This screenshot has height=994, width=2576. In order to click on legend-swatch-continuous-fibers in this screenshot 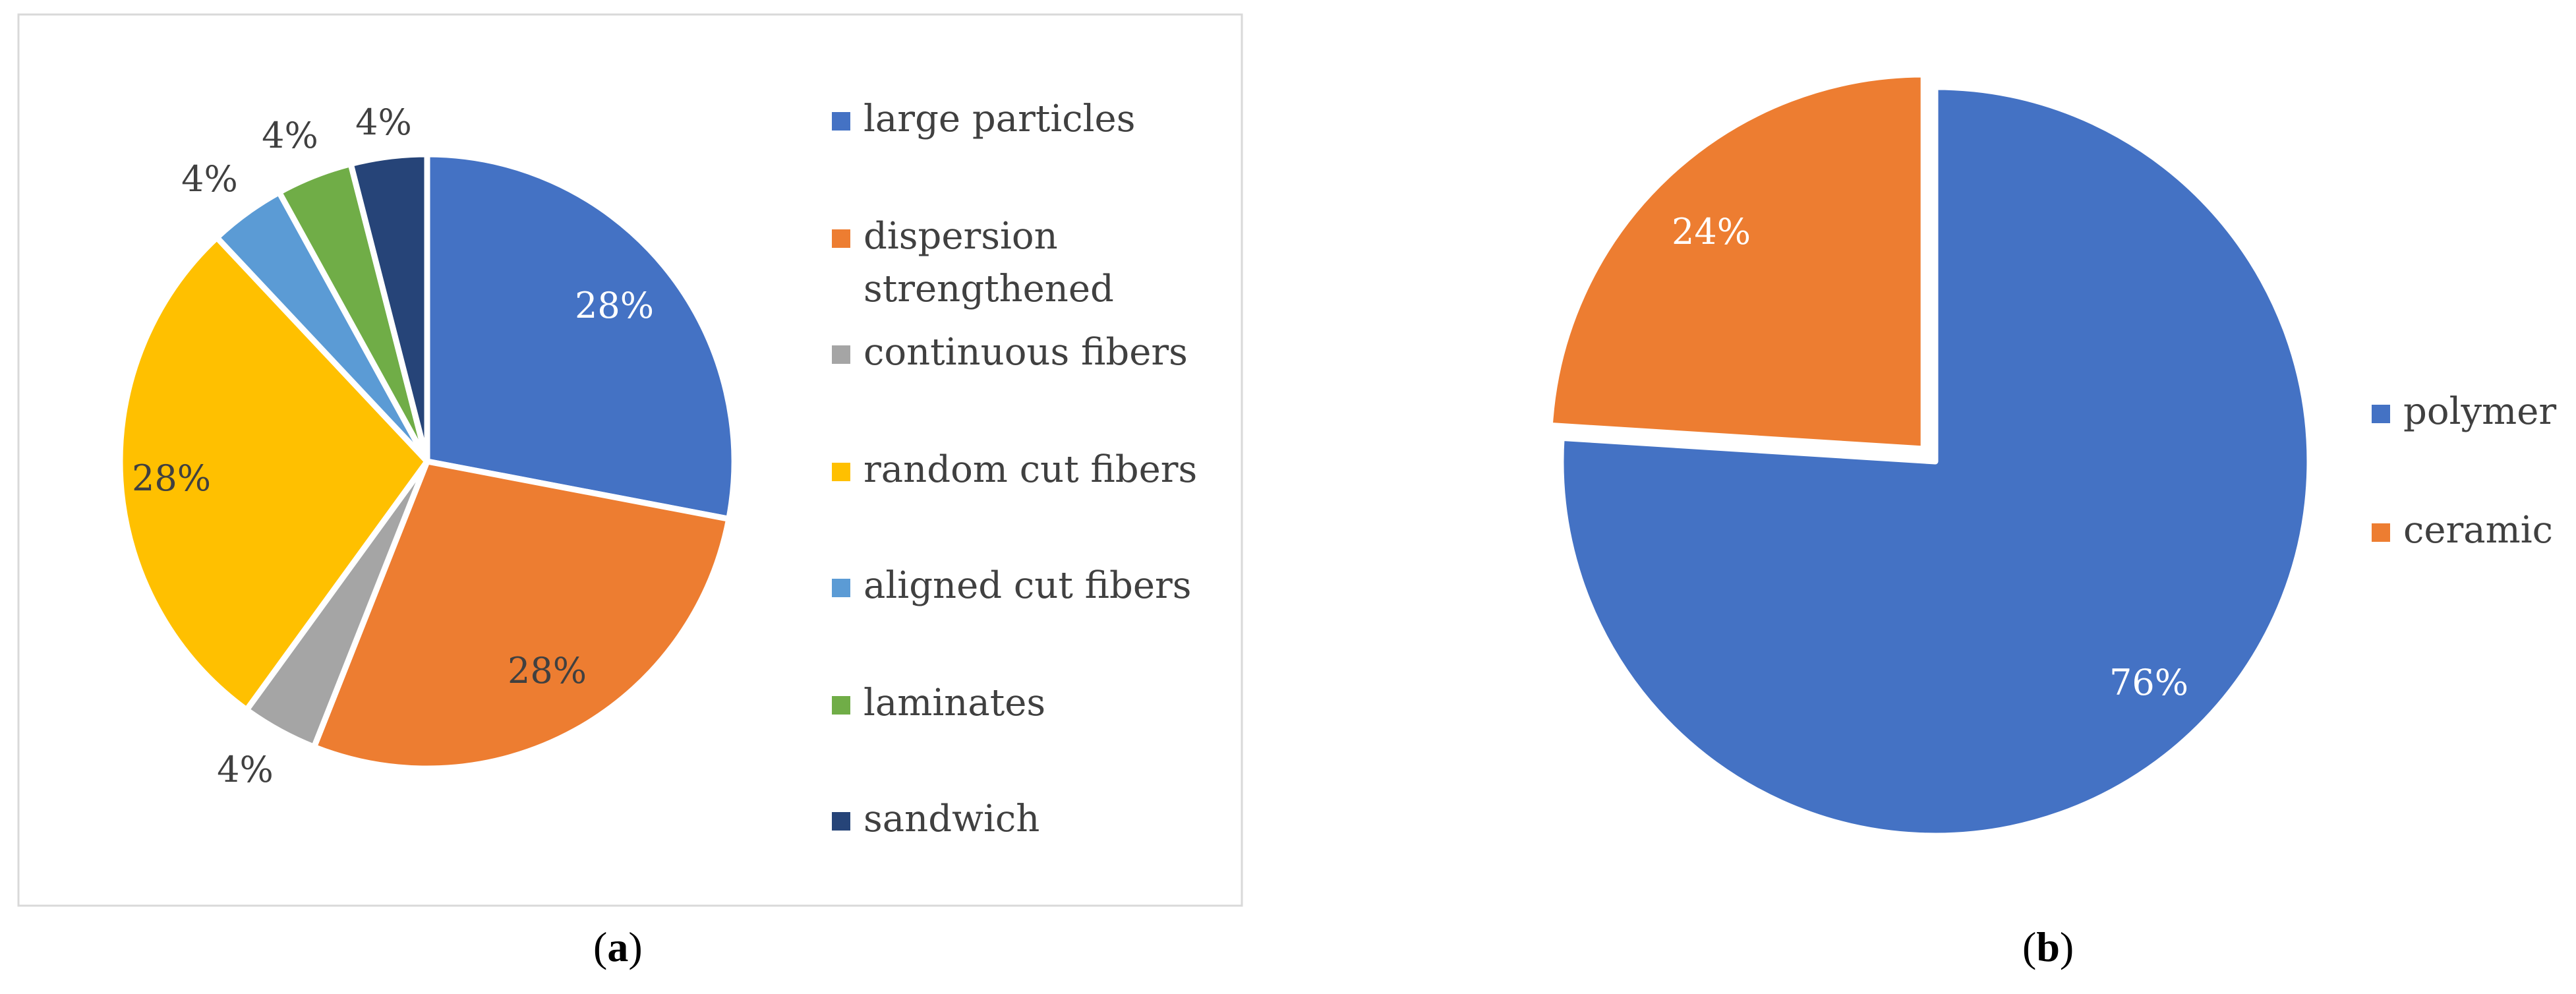, I will do `click(841, 354)`.